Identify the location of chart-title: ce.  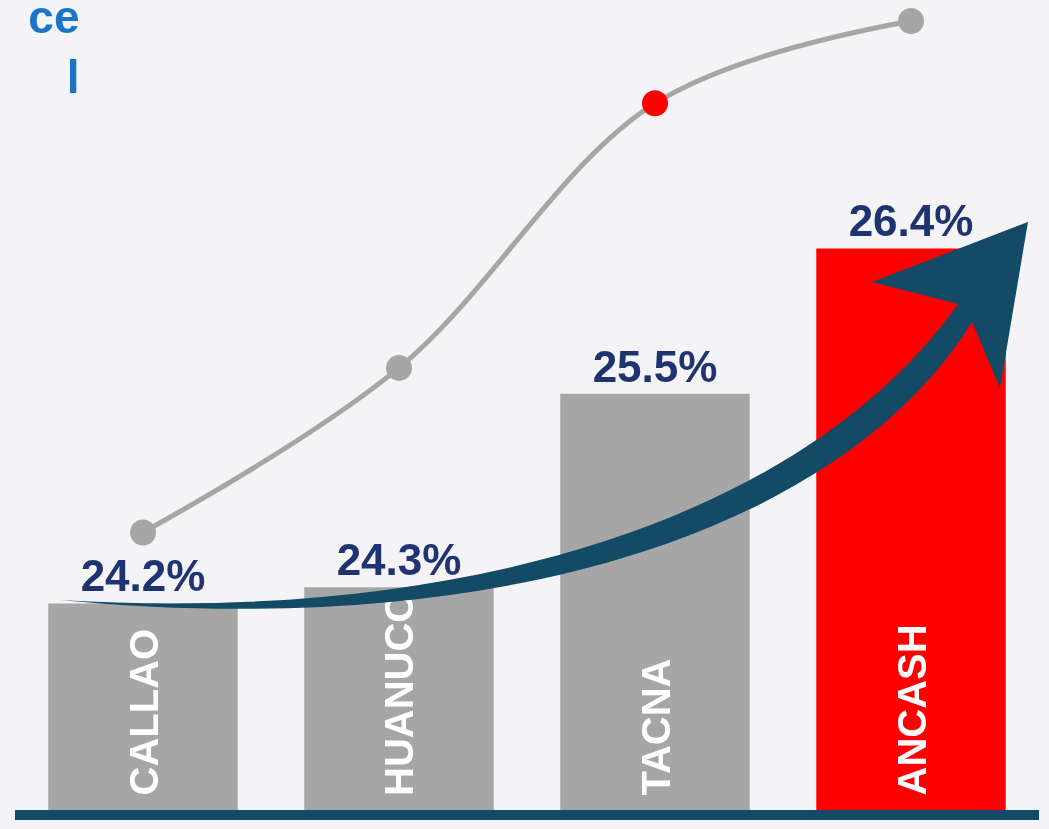
(54, 22).